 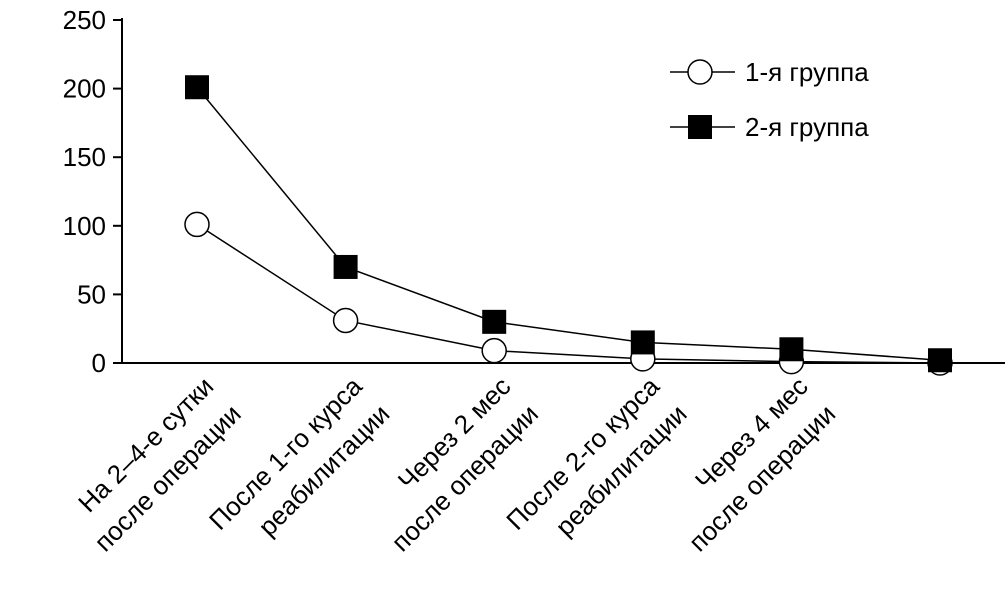 I want to click on x-tick-label: После 2-го курсареабилитации, so click(x=596, y=467).